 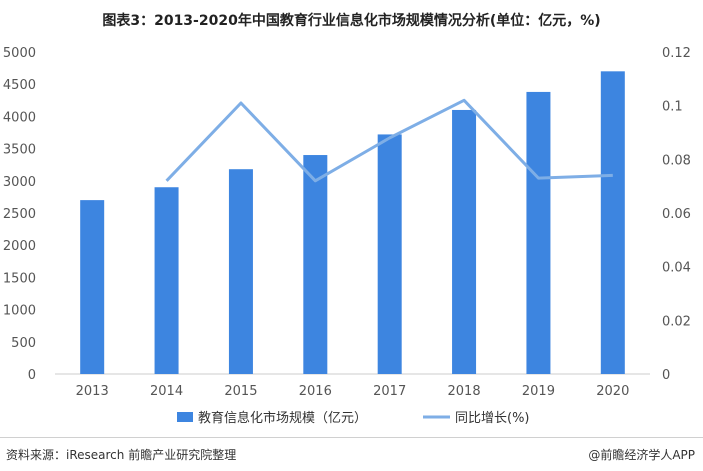 What do you see at coordinates (19, 117) in the screenshot?
I see `y-left-tick-label: 4000` at bounding box center [19, 117].